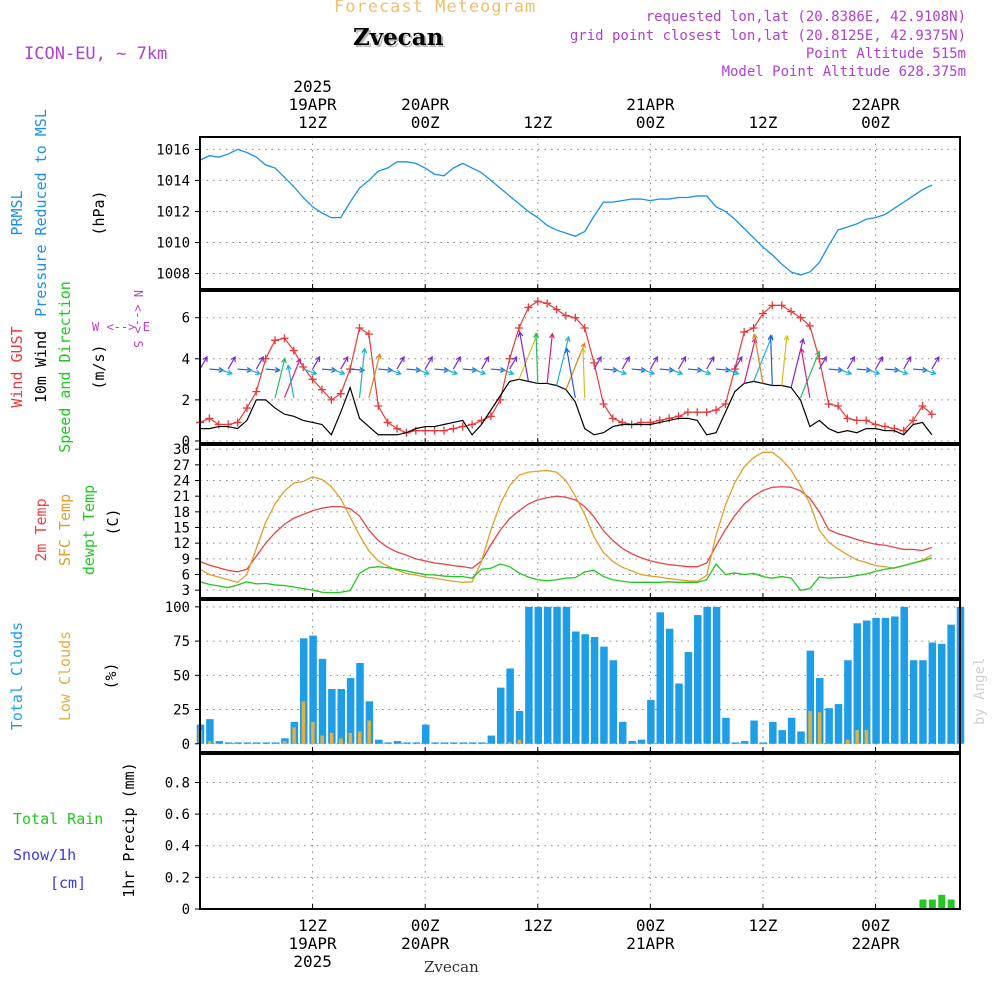  What do you see at coordinates (580, 521) in the screenshot?
I see `panel-frame-temperature` at bounding box center [580, 521].